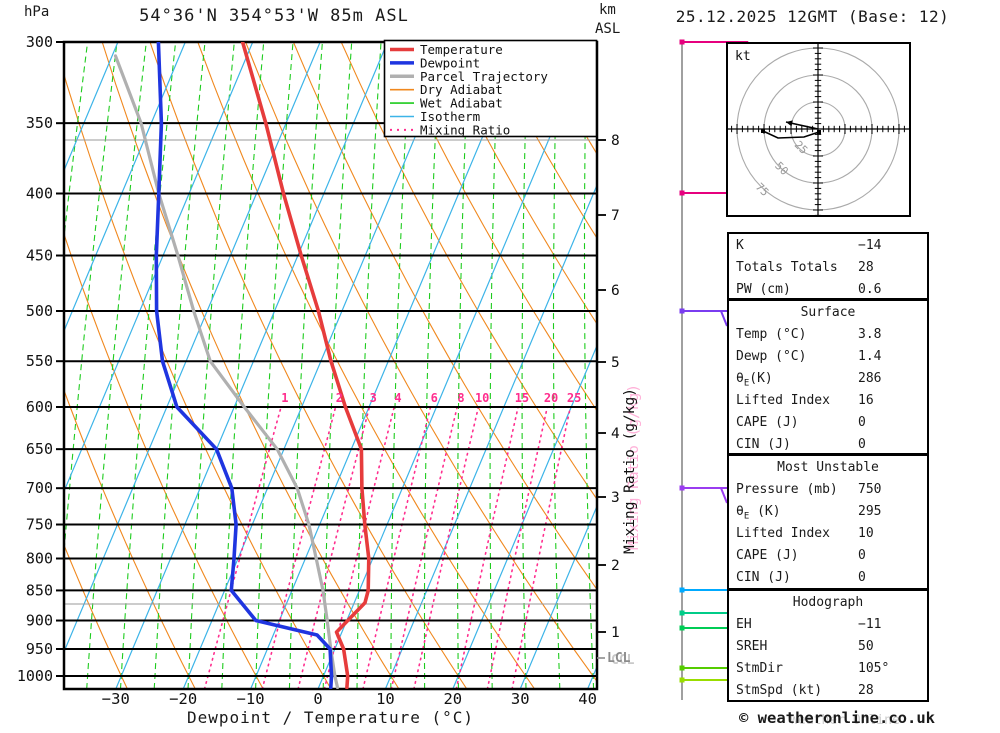 The height and width of the screenshot is (733, 1000). I want to click on table-row: θE(K) 286, so click(828, 379).